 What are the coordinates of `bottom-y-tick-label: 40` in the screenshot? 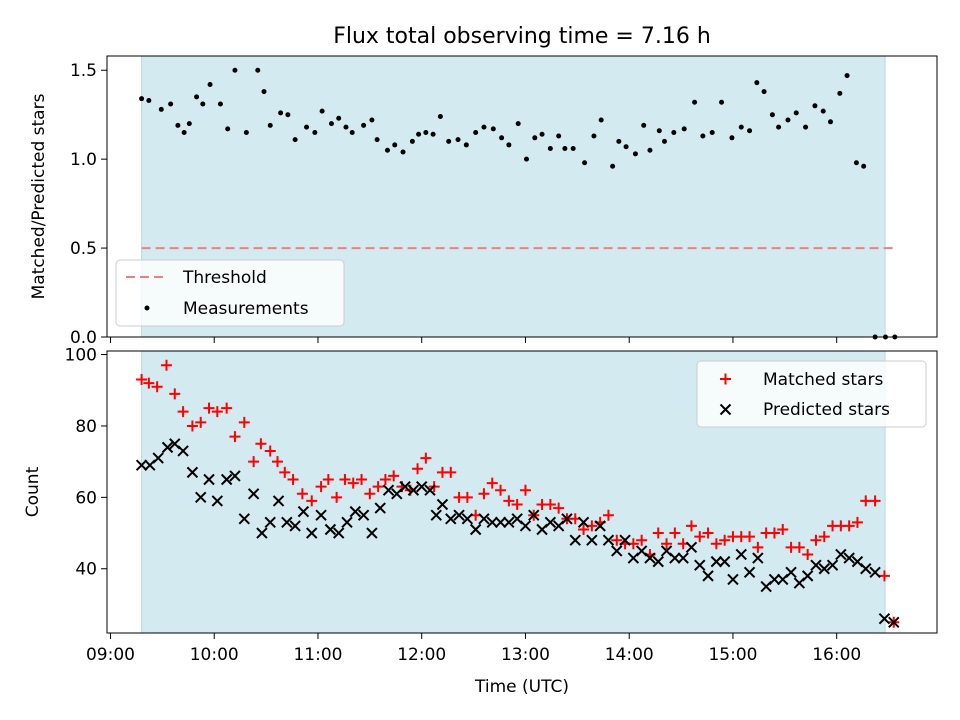 It's located at (86, 570).